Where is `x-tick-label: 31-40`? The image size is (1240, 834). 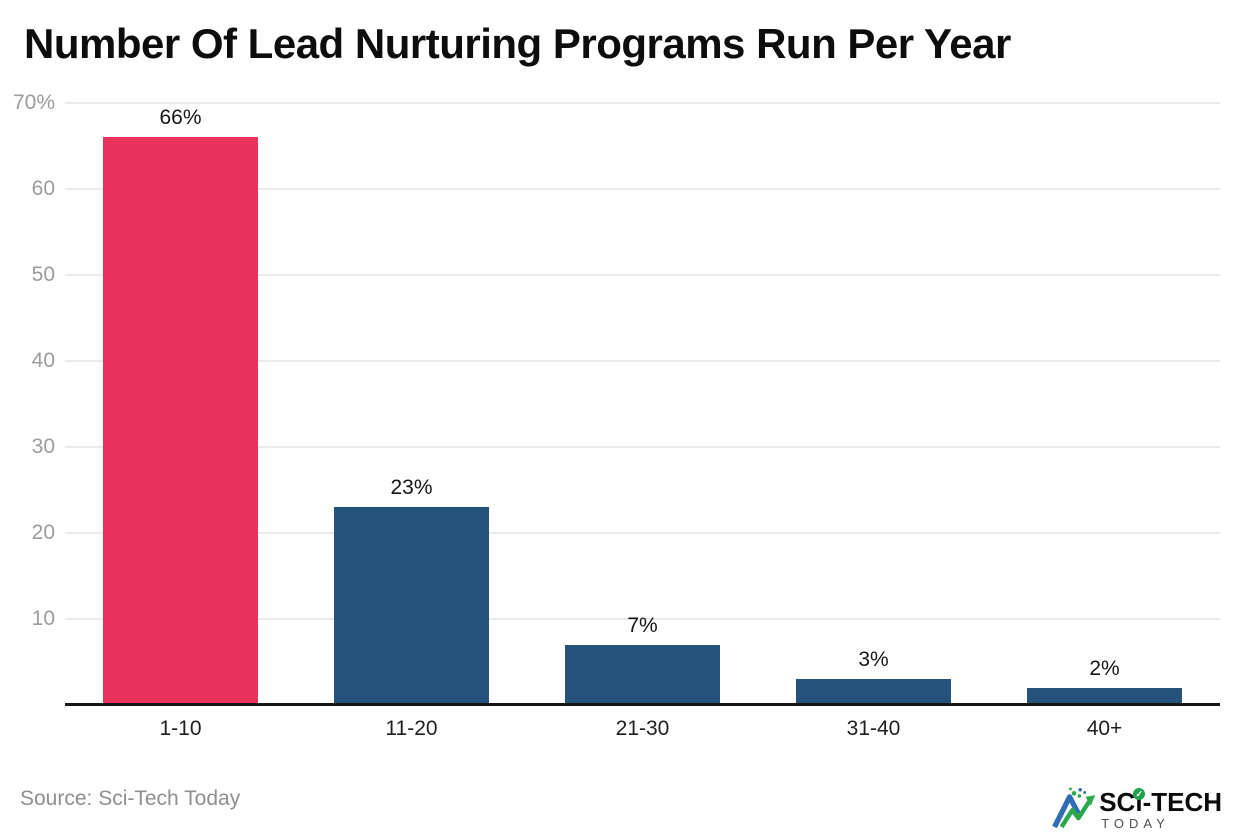
x-tick-label: 31-40 is located at coordinates (873, 728).